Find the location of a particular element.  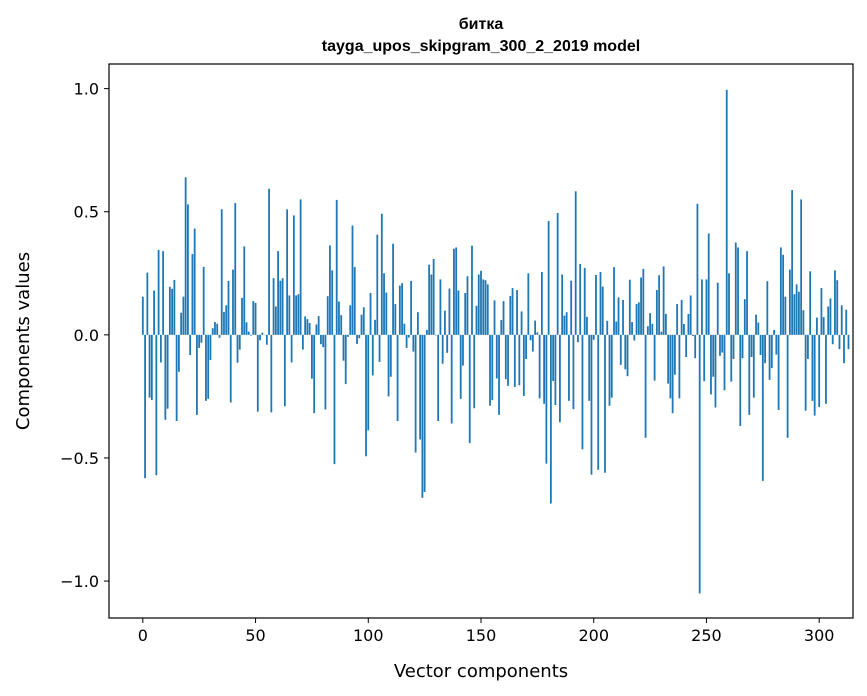

y-tick-label: 0.5 is located at coordinates (86, 212).